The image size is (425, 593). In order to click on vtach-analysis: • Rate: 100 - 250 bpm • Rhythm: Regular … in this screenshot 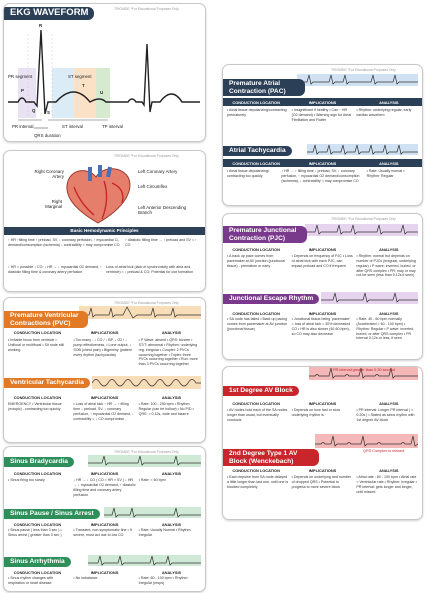, I will do `click(166, 409)`.